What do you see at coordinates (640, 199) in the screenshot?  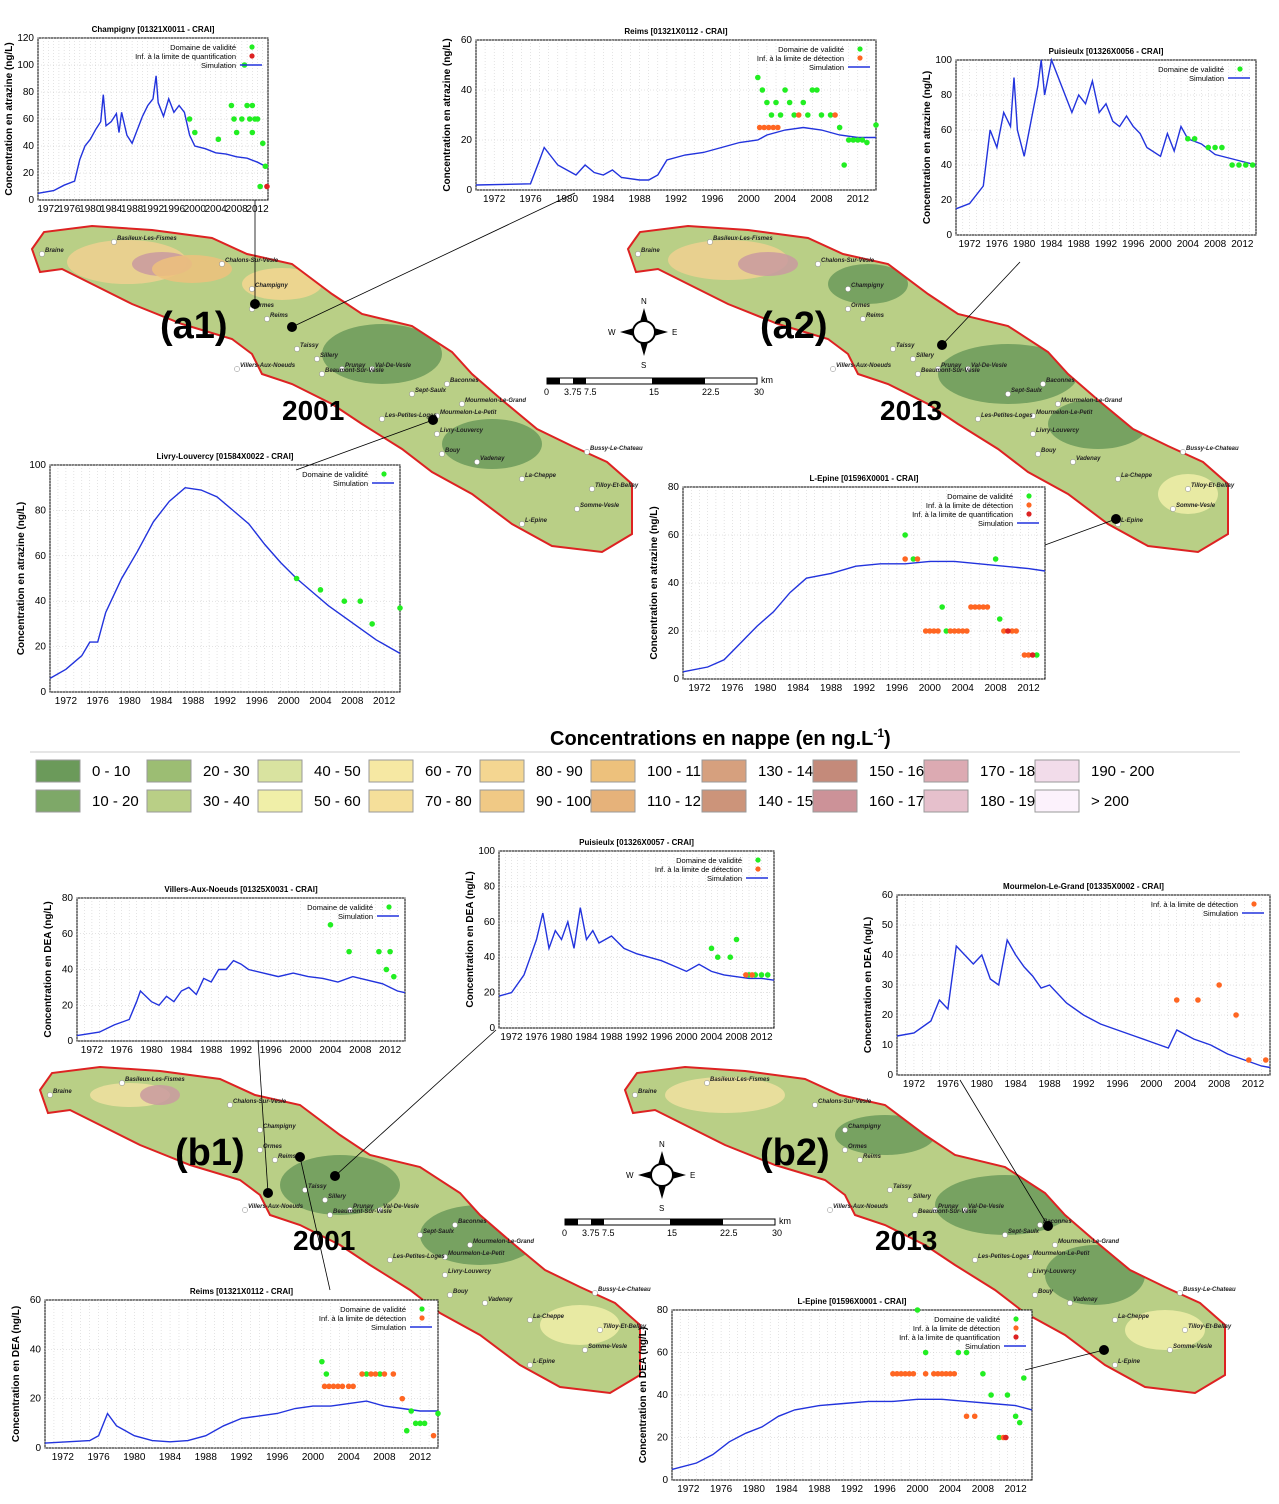 I see `x-tick-label: 1988` at bounding box center [640, 199].